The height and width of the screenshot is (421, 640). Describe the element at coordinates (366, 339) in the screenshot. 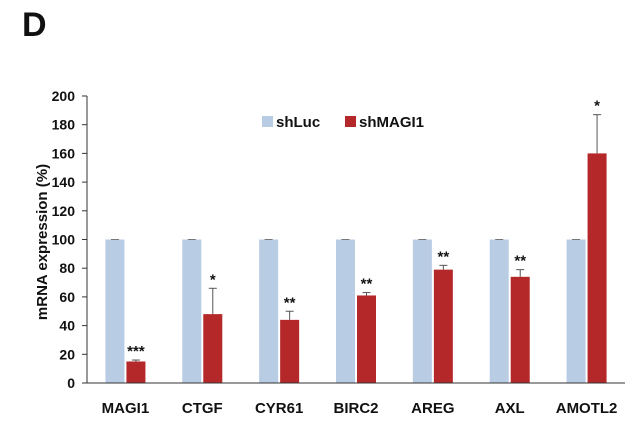

I see `bar-shmagi1-birc2` at that location.